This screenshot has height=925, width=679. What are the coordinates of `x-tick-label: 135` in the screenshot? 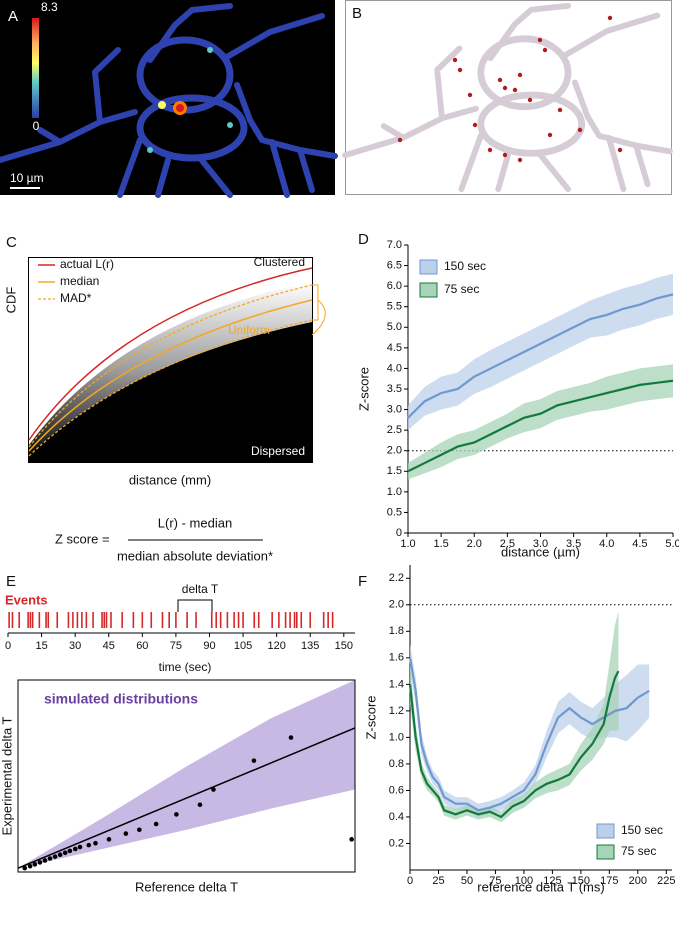 It's located at (310, 646).